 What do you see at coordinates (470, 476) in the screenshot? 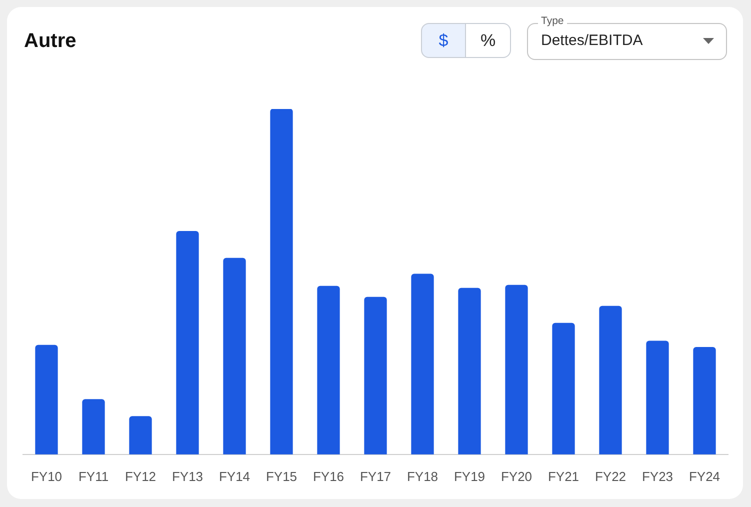
I see `x-tick-label: FY19` at bounding box center [470, 476].